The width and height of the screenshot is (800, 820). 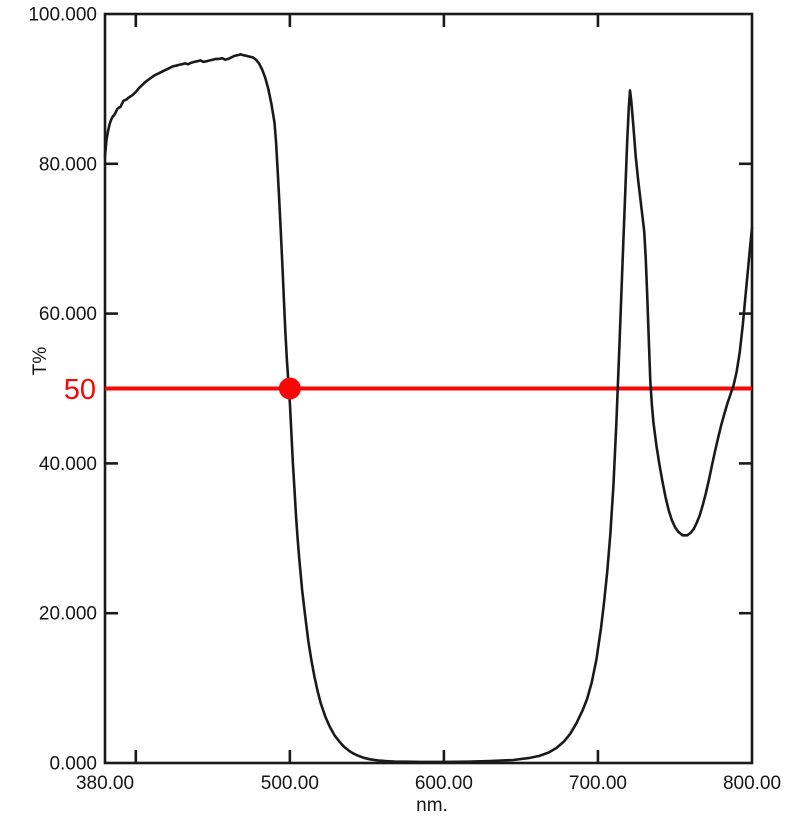 I want to click on threshold-marker-dot, so click(x=289, y=388).